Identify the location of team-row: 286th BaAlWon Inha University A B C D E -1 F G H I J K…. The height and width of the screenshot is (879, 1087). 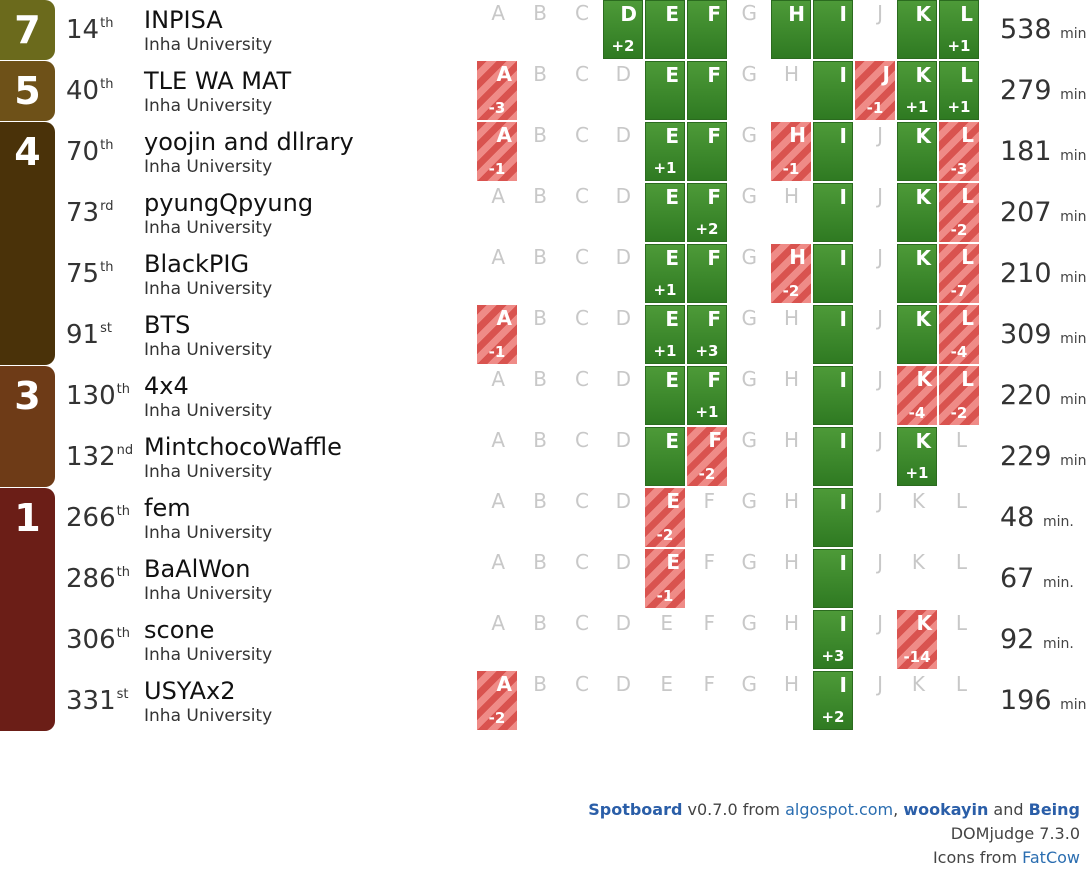
(543, 579).